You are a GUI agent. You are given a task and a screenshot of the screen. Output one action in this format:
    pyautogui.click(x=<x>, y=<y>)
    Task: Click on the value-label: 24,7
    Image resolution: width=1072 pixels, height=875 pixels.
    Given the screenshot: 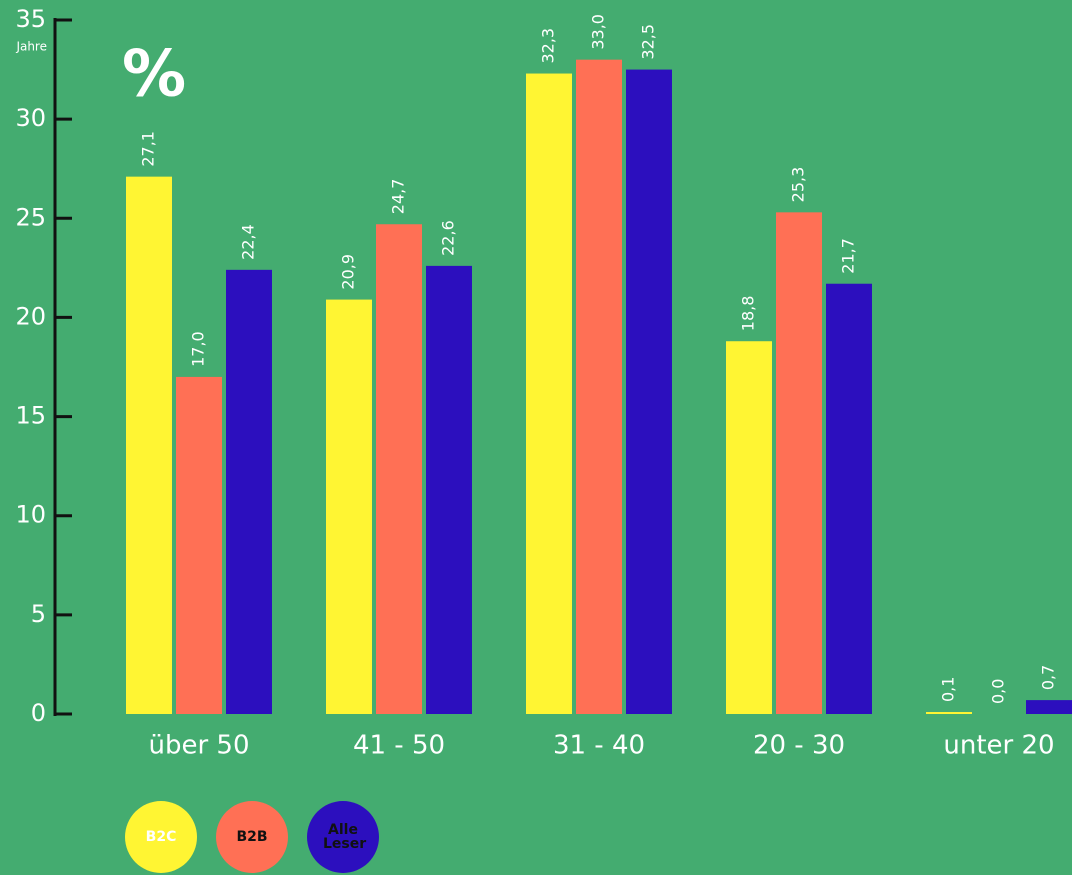 What is the action you would take?
    pyautogui.click(x=398, y=197)
    